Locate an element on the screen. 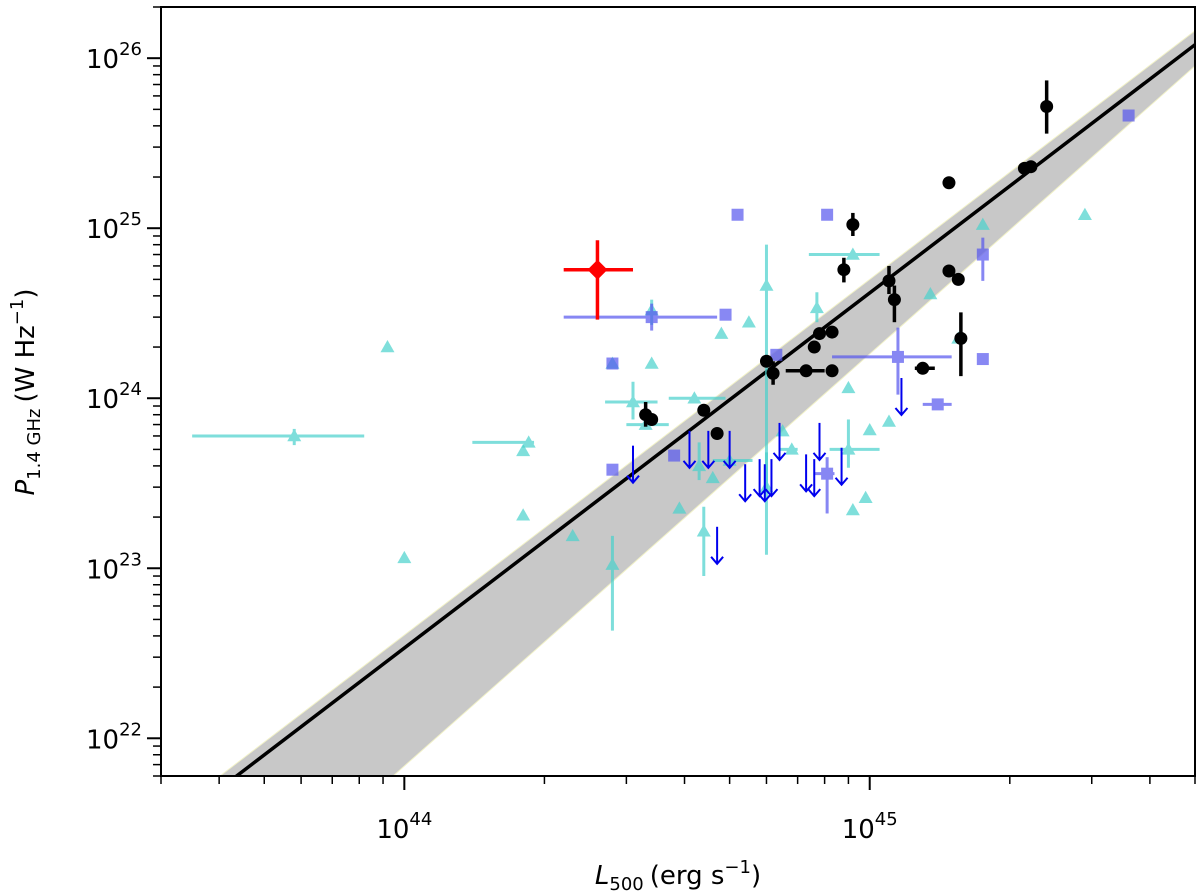  upper-limit-arrows is located at coordinates (767, 472).